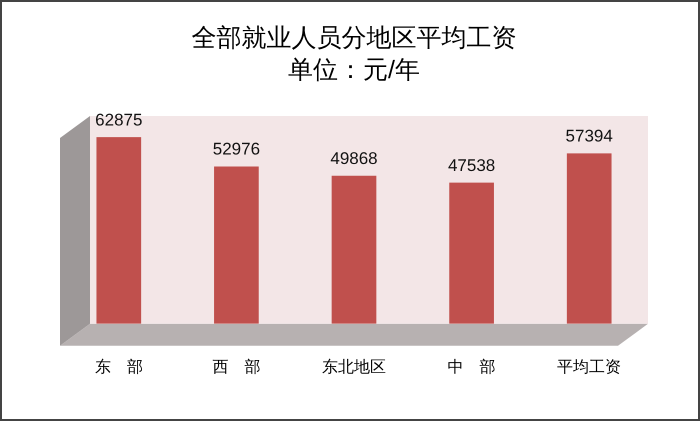 Image resolution: width=700 pixels, height=421 pixels. I want to click on x-tick-label: 东北地区, so click(354, 367).